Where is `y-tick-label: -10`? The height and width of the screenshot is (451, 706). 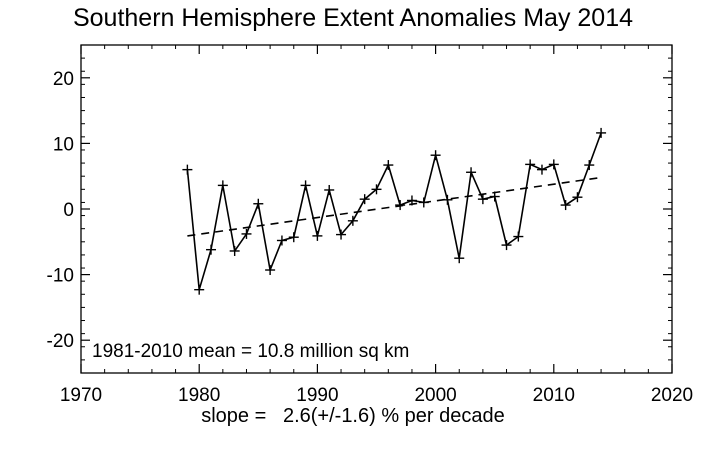
y-tick-label: -10 is located at coordinates (60, 276).